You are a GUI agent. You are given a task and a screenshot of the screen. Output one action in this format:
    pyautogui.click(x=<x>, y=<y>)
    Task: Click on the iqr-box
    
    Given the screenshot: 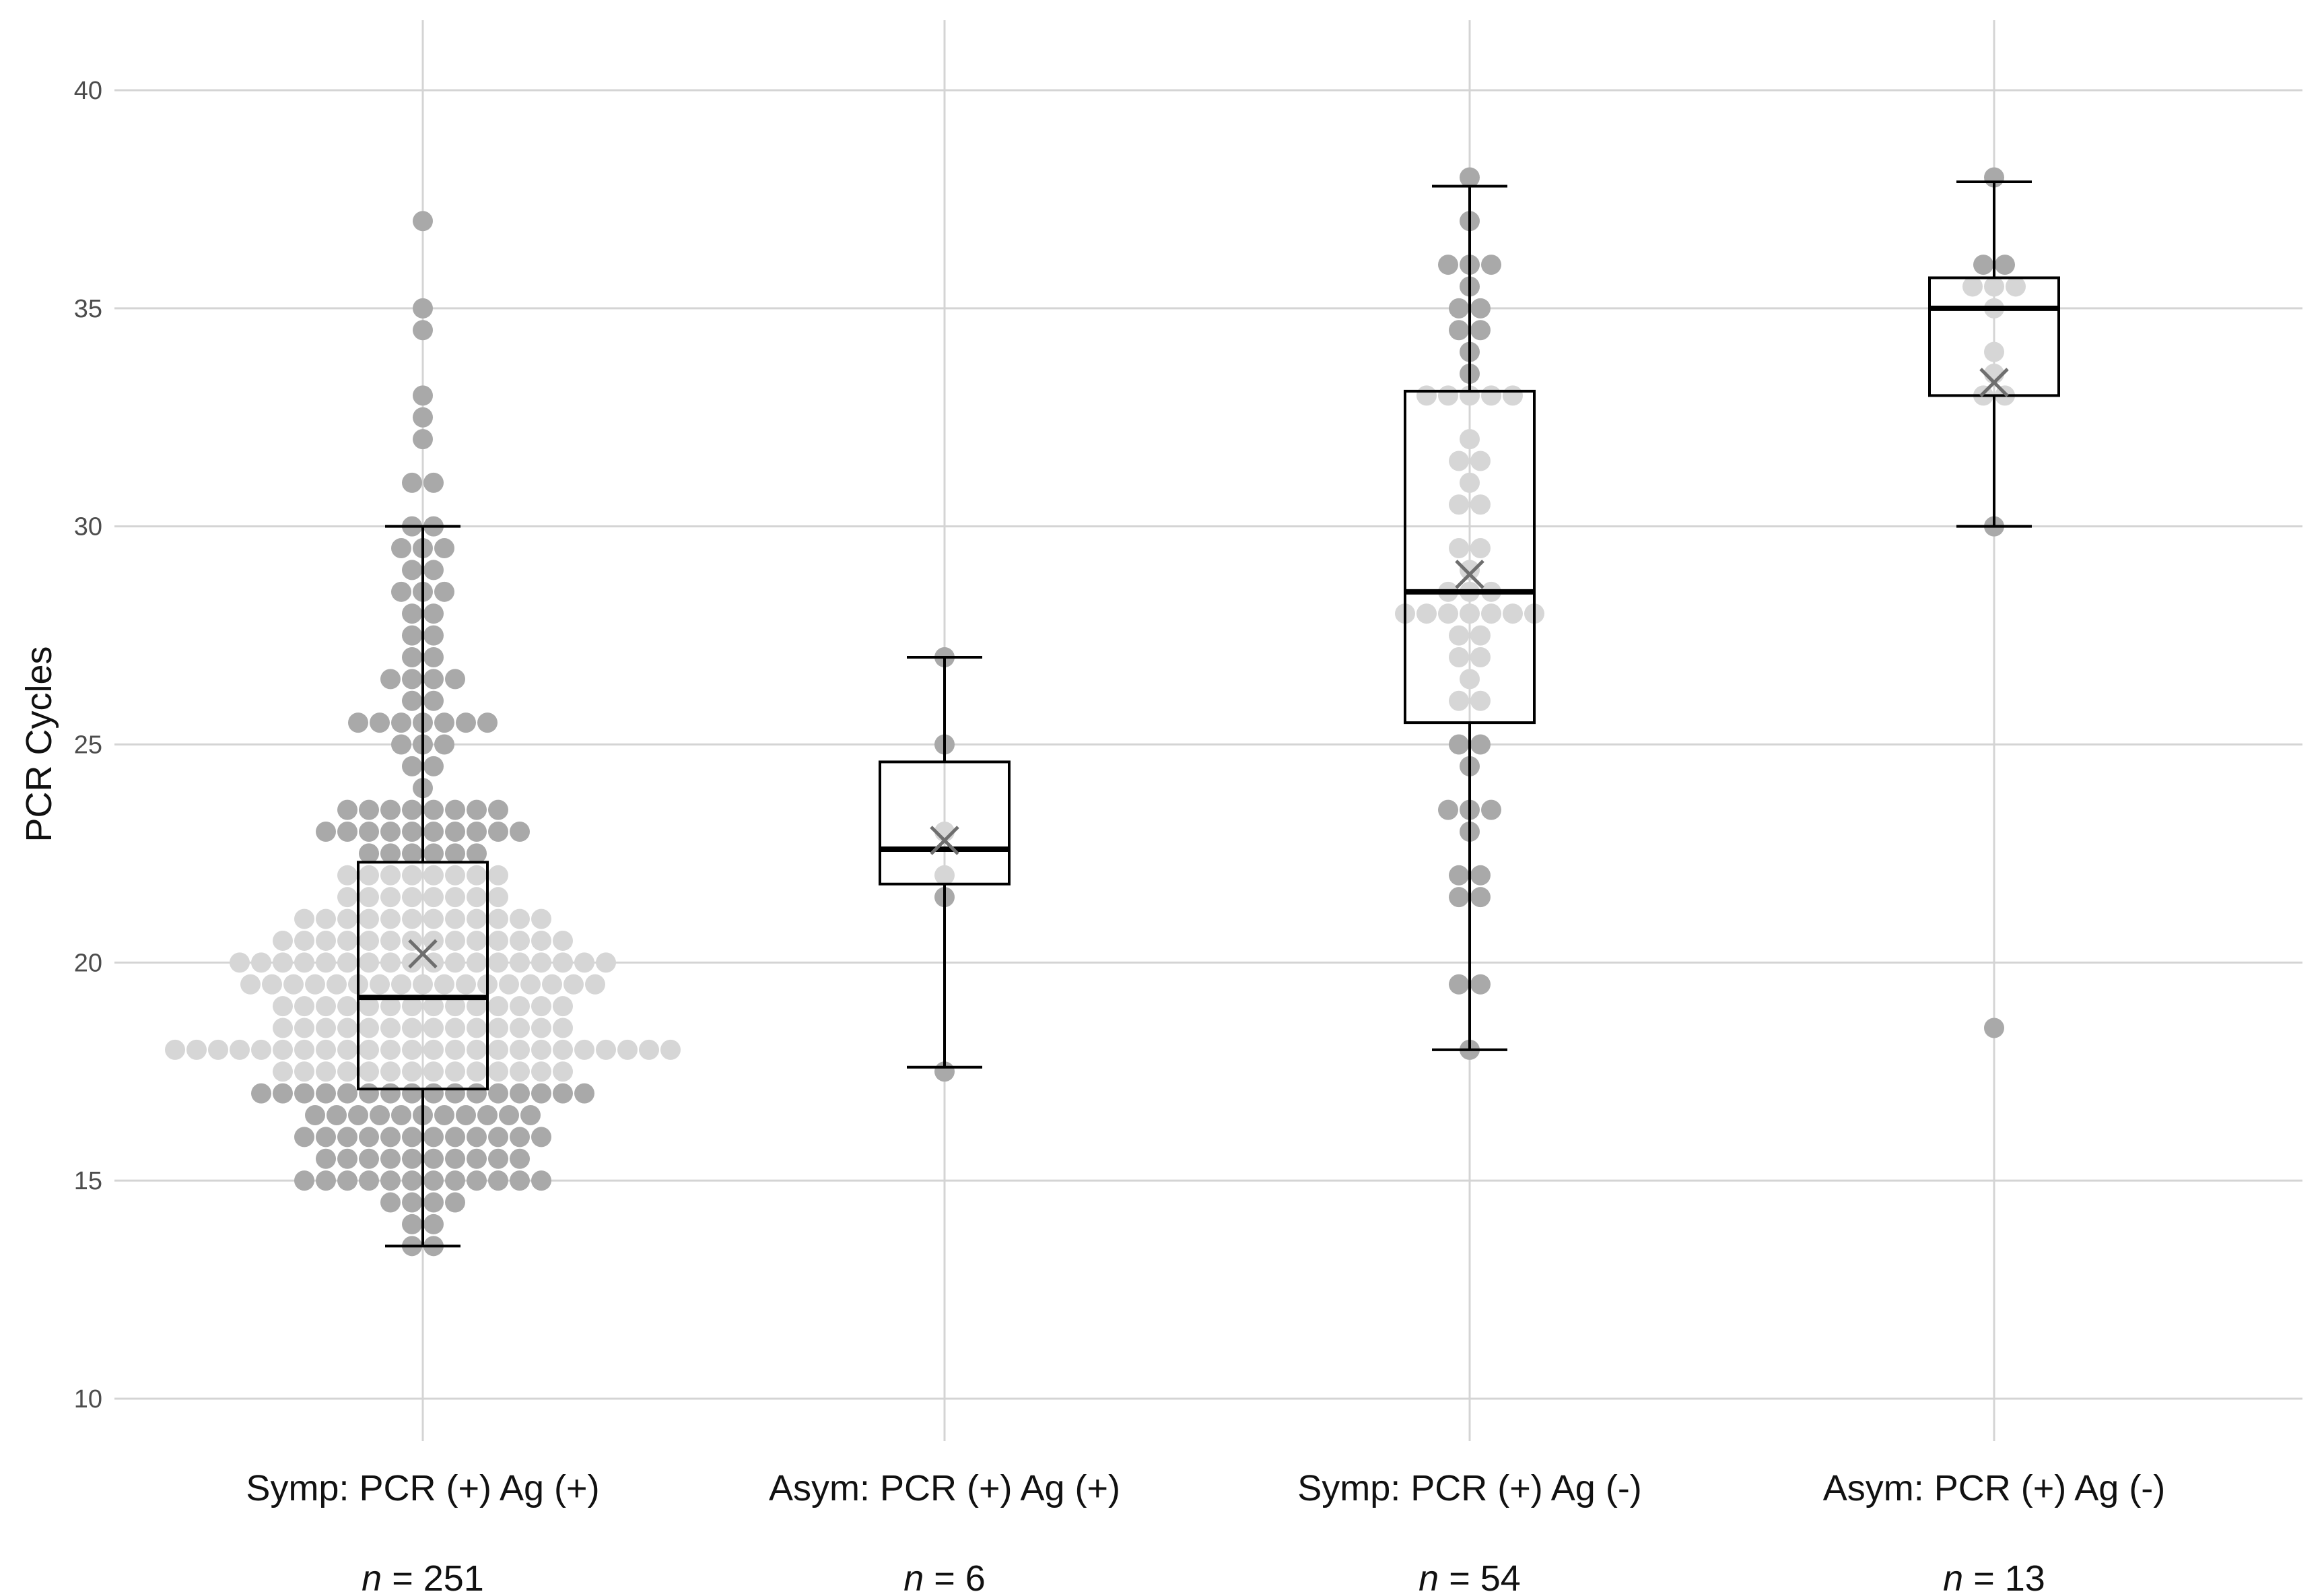 What is the action you would take?
    pyautogui.click(x=1470, y=557)
    